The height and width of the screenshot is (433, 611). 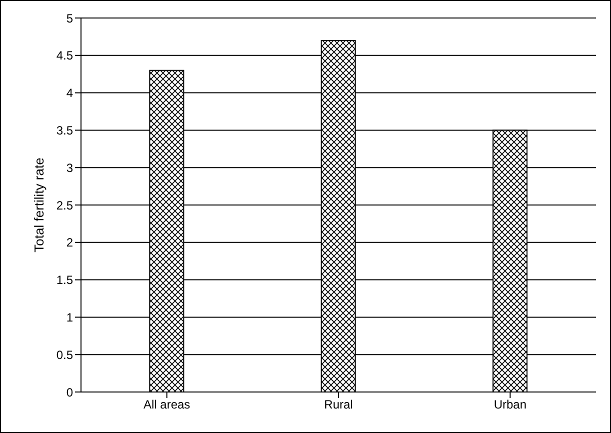 What do you see at coordinates (166, 405) in the screenshot?
I see `x-tick-label: All areas` at bounding box center [166, 405].